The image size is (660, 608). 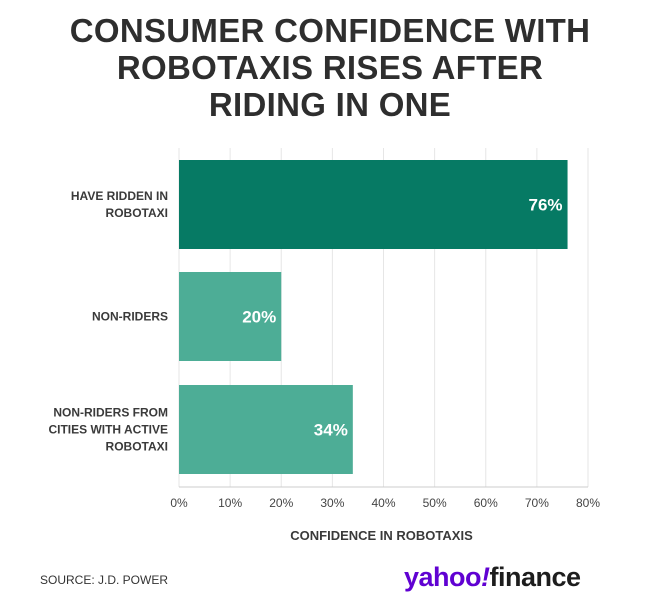 I want to click on x-tick-label: 0%, so click(x=179, y=503).